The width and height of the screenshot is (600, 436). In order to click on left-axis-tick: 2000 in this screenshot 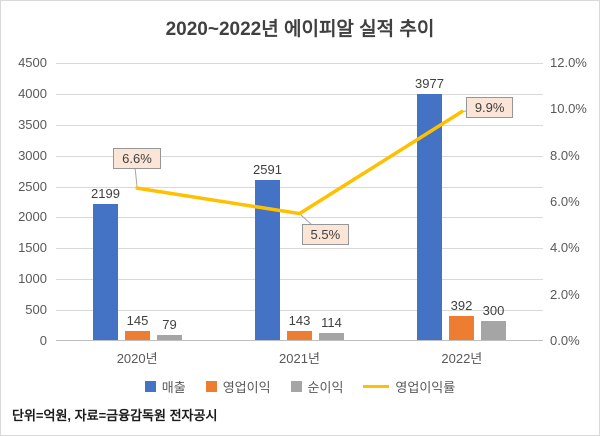, I will do `click(32, 217)`.